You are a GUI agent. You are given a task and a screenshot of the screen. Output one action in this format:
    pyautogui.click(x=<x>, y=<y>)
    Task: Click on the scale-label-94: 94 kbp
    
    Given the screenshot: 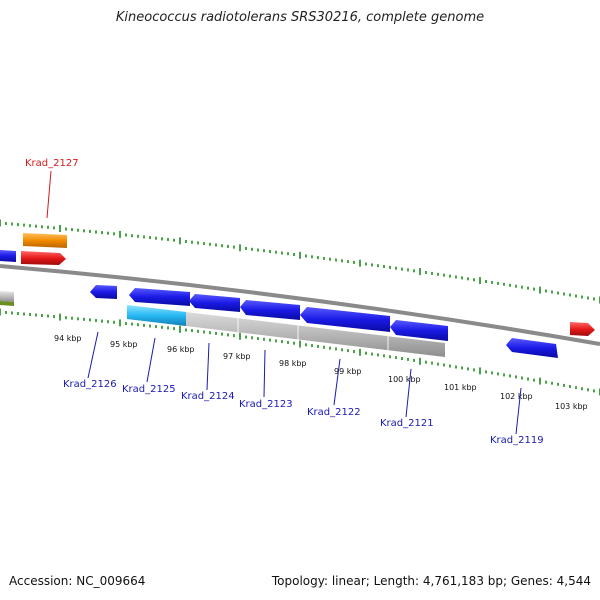 What is the action you would take?
    pyautogui.click(x=68, y=338)
    